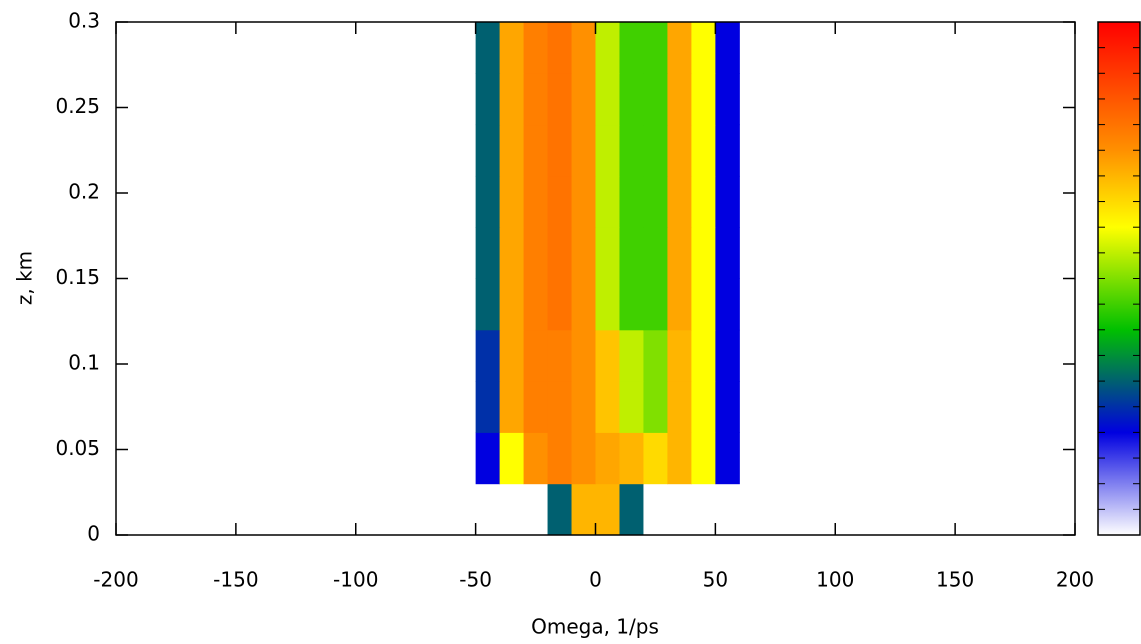 Image resolution: width=1141 pixels, height=644 pixels. What do you see at coordinates (955, 580) in the screenshot?
I see `x-tick-label: 150` at bounding box center [955, 580].